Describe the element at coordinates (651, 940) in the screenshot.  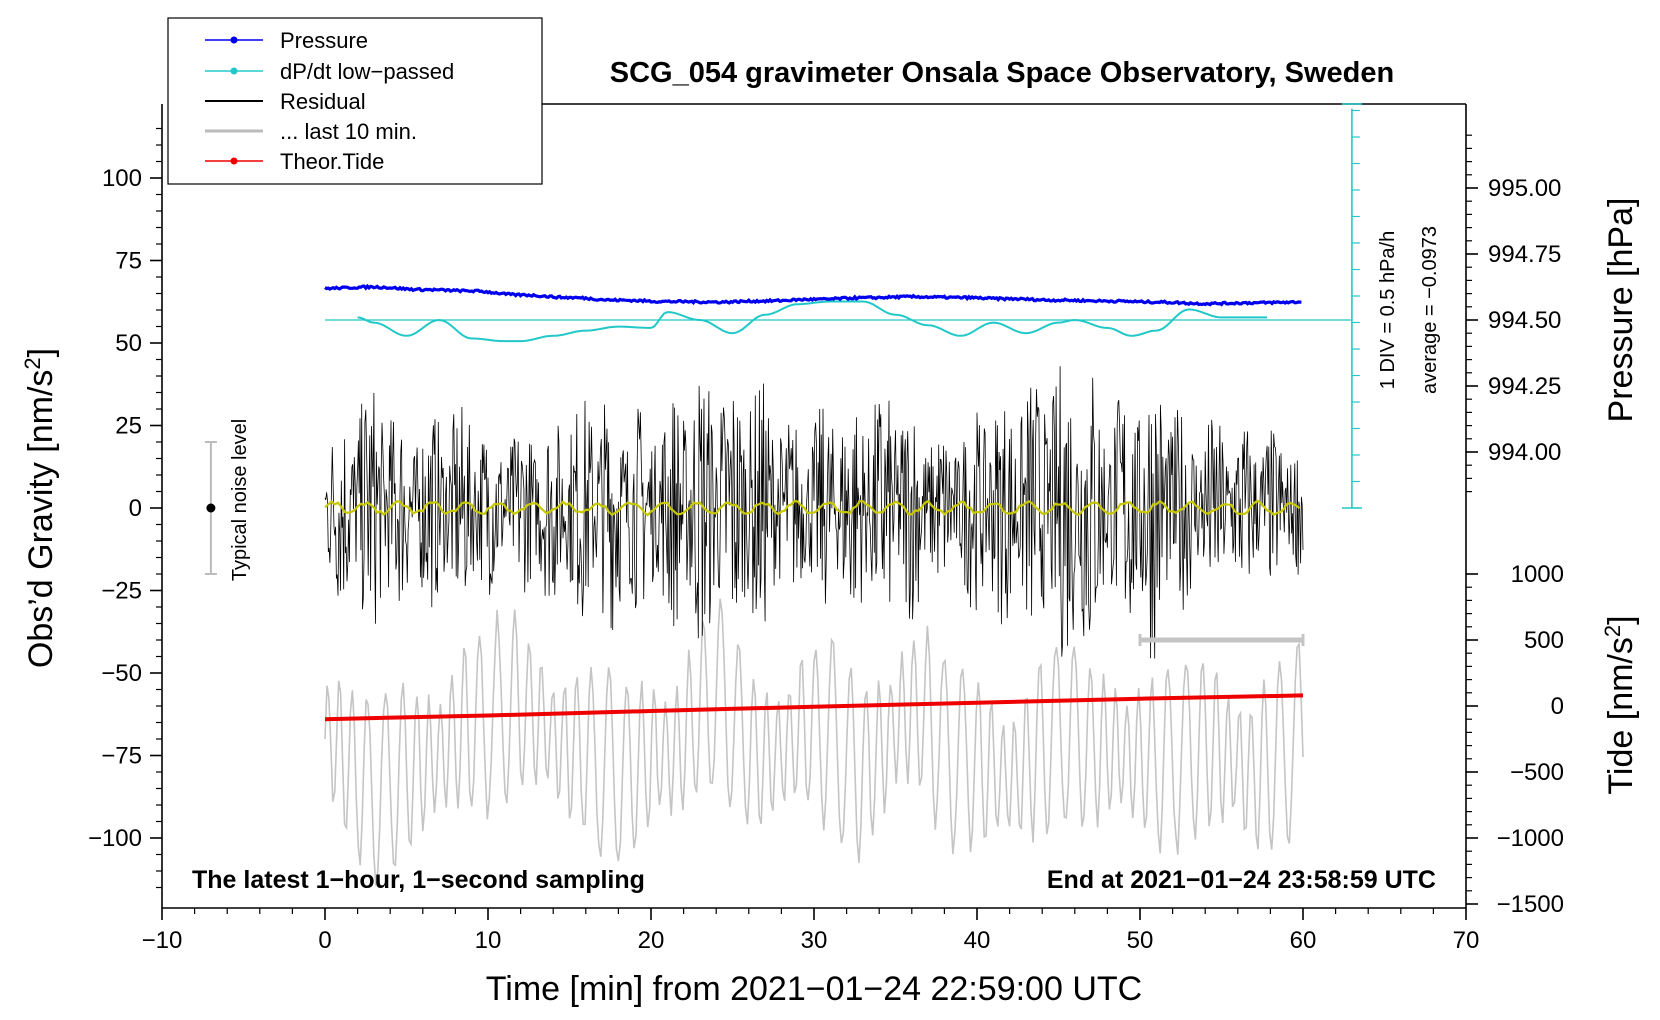
I see `x-tick-label: 20` at that location.